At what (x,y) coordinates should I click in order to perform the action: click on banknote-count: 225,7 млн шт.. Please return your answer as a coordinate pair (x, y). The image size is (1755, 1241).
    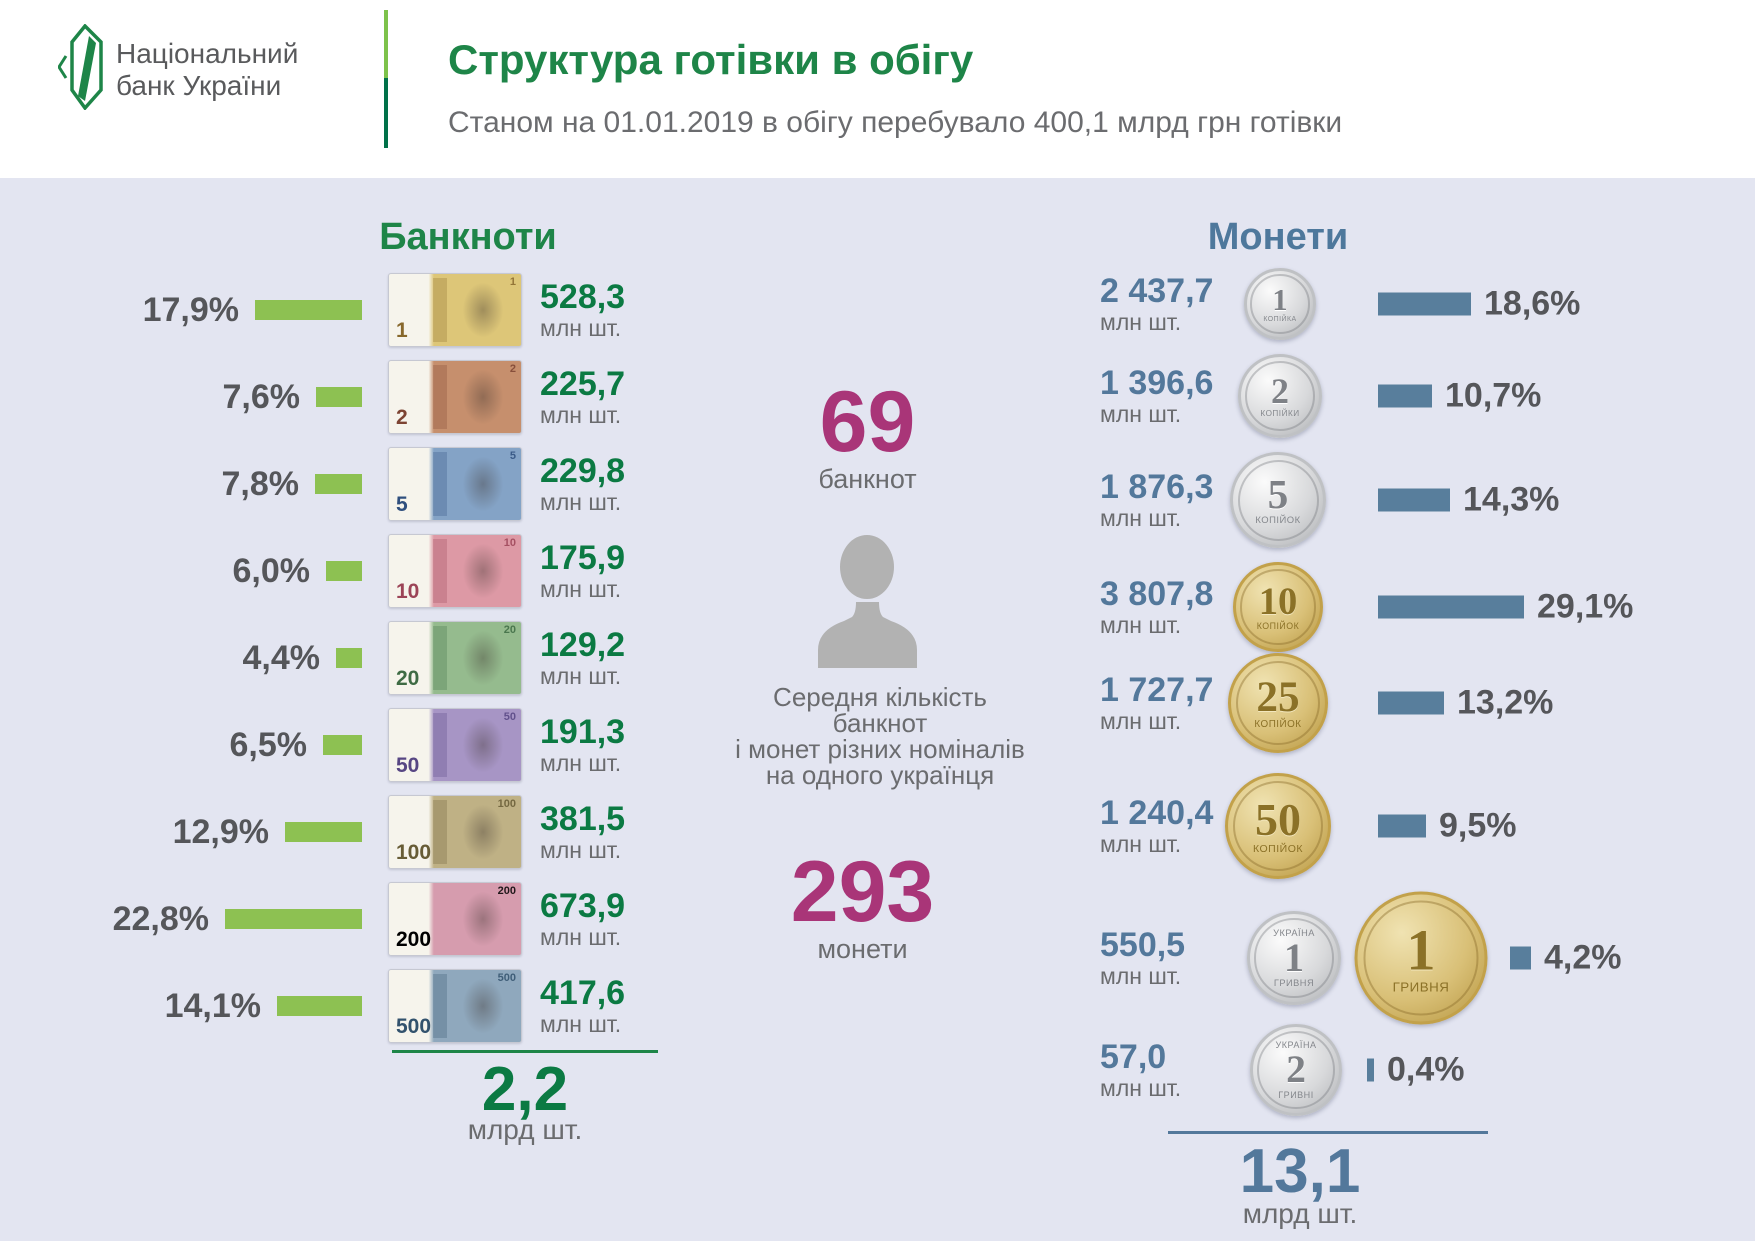
    Looking at the image, I should click on (582, 397).